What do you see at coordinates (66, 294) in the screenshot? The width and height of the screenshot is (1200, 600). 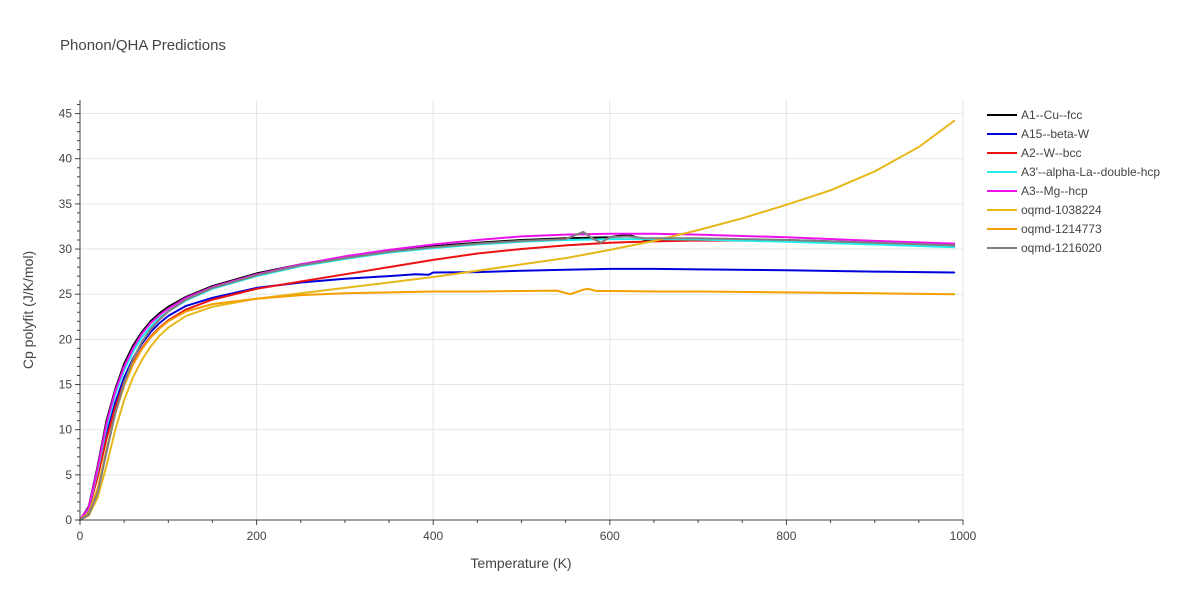 I see `y-tick-label: 25` at bounding box center [66, 294].